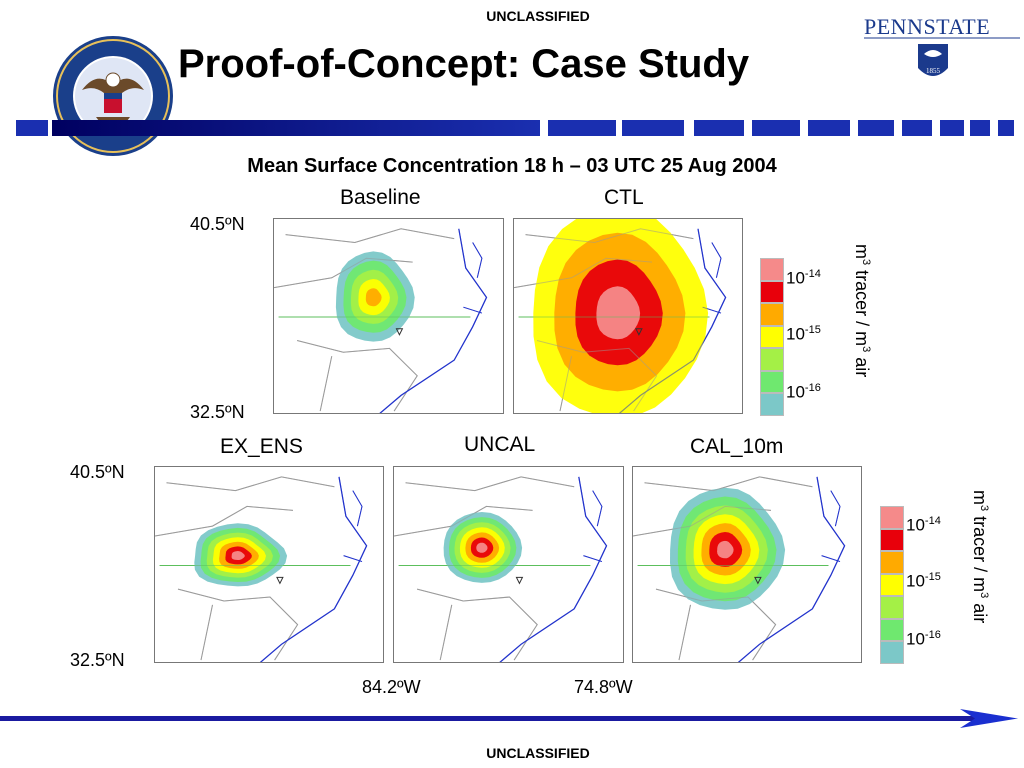 This screenshot has height=768, width=1024. I want to click on lon-west-label: 84.2ºW, so click(391, 687).